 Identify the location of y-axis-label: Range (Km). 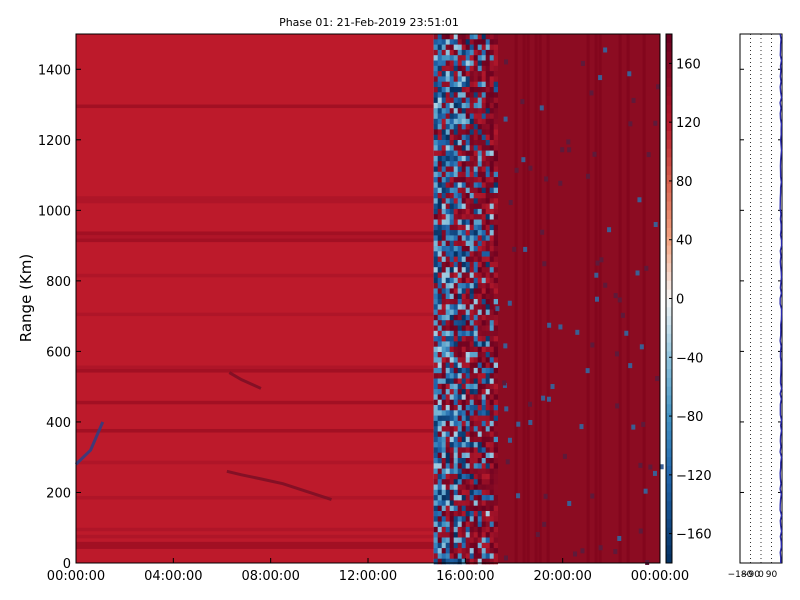
(26, 298).